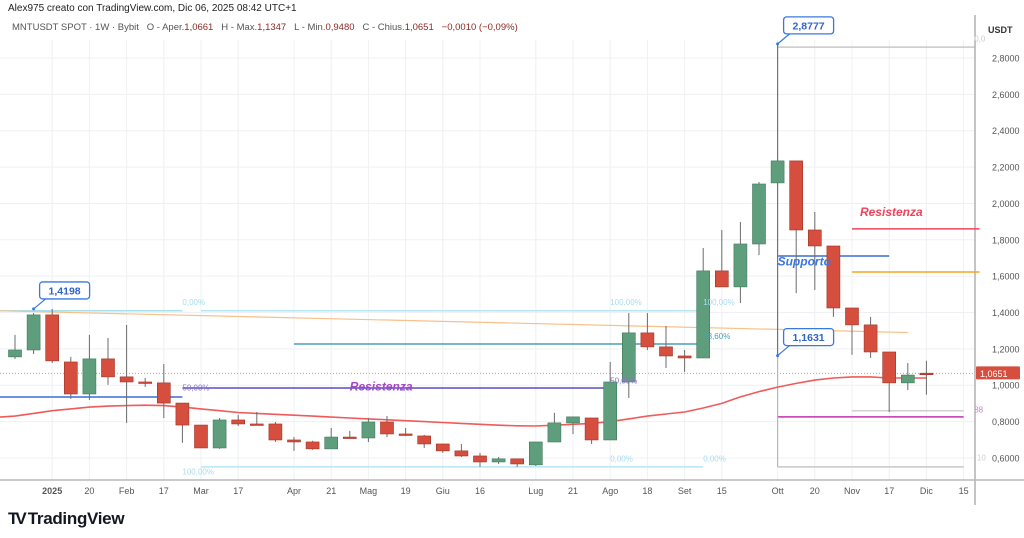  I want to click on time-tick-label: Nov, so click(852, 491).